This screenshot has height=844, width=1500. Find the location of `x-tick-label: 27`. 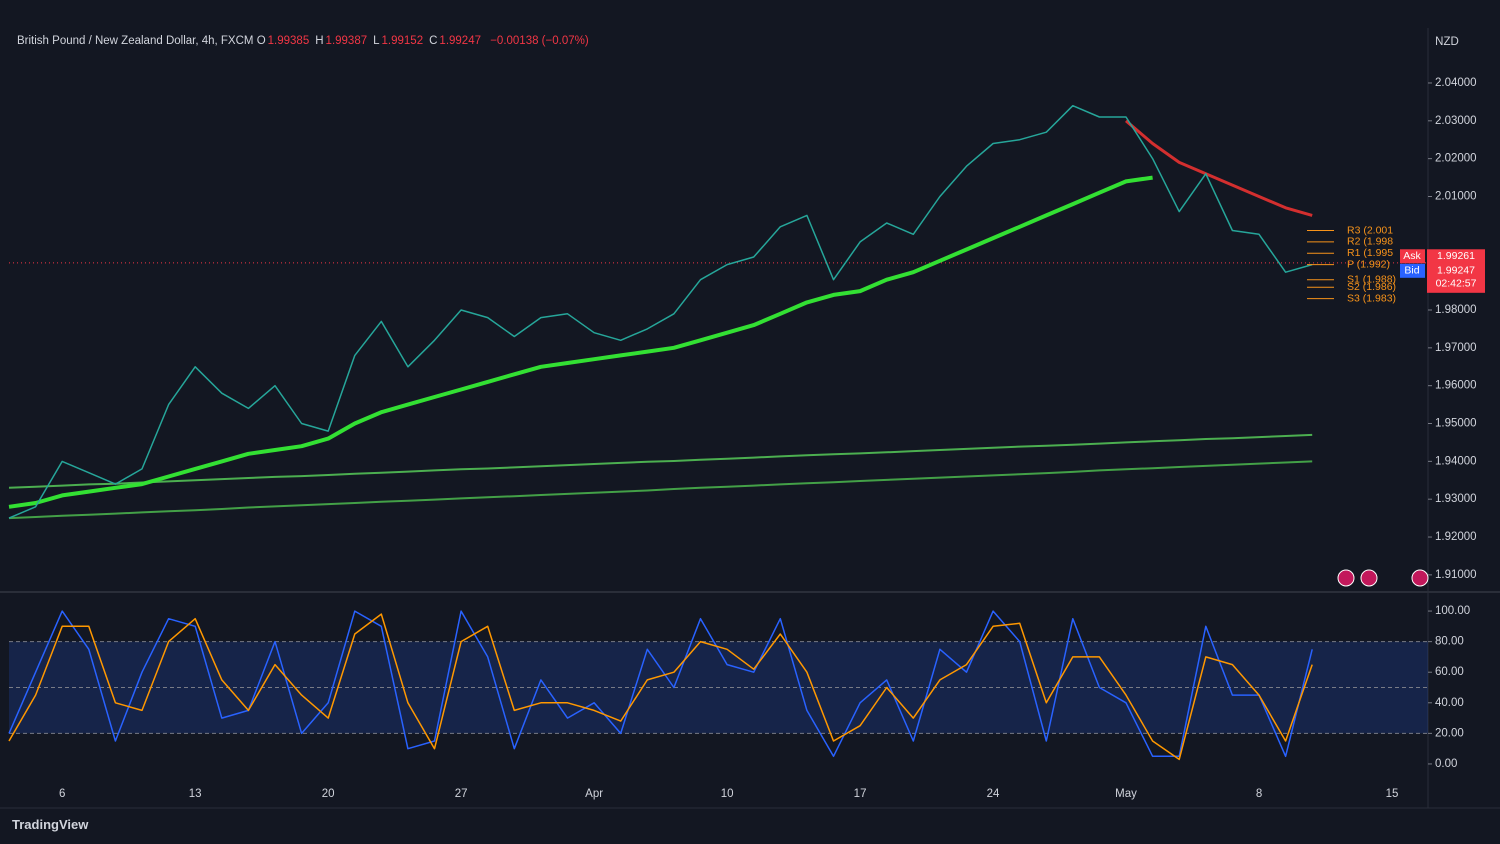

x-tick-label: 27 is located at coordinates (461, 794).